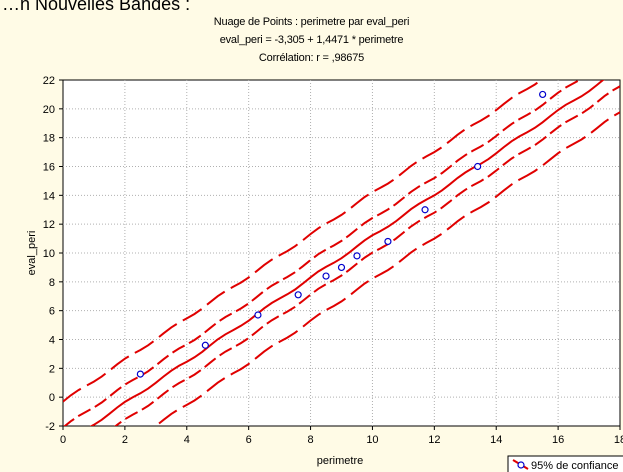 This screenshot has height=472, width=623. I want to click on legend-box, so click(565, 463).